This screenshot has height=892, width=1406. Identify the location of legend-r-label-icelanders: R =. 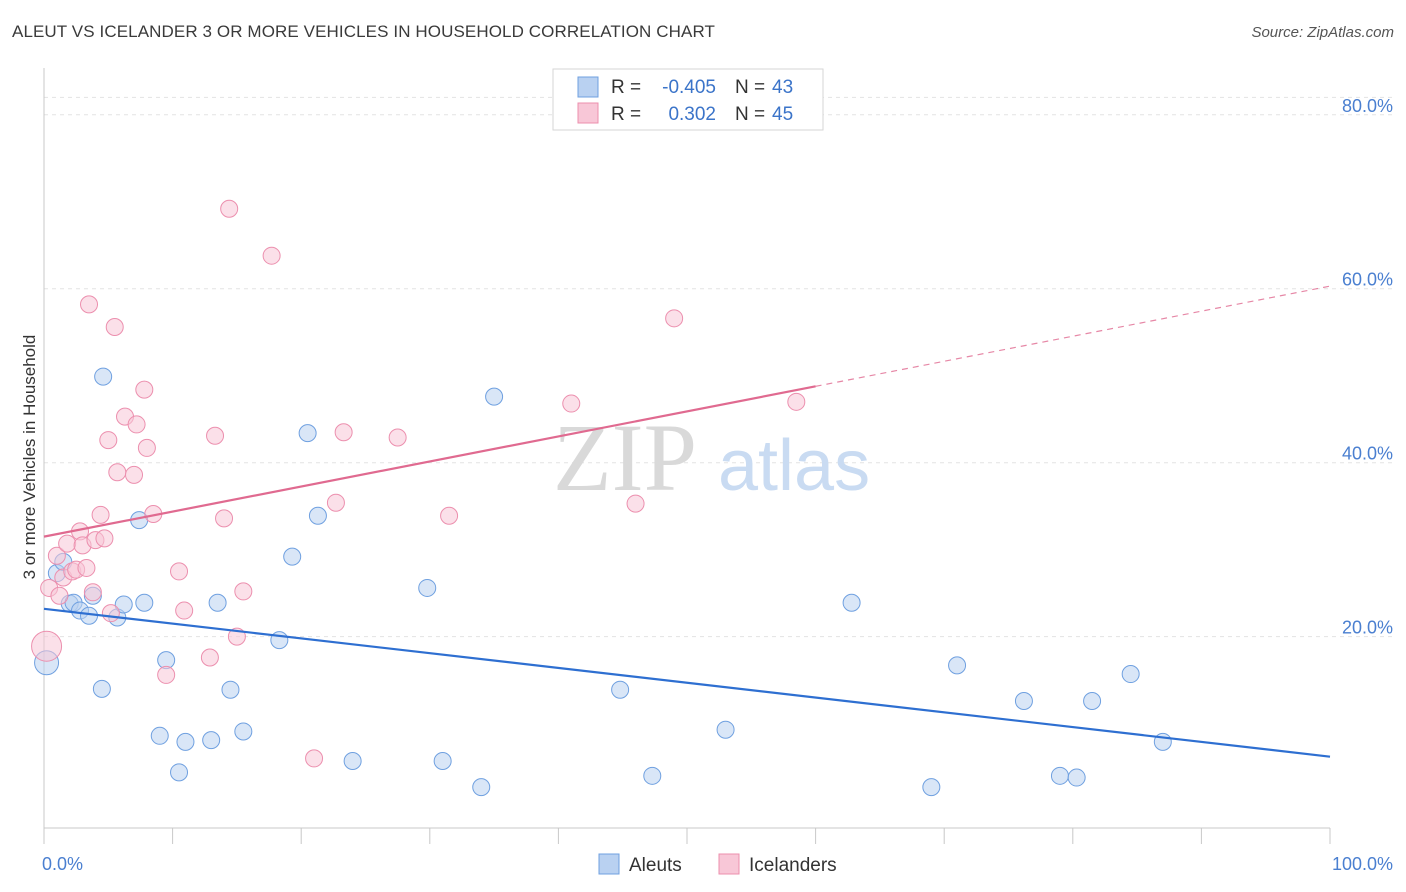
(626, 114).